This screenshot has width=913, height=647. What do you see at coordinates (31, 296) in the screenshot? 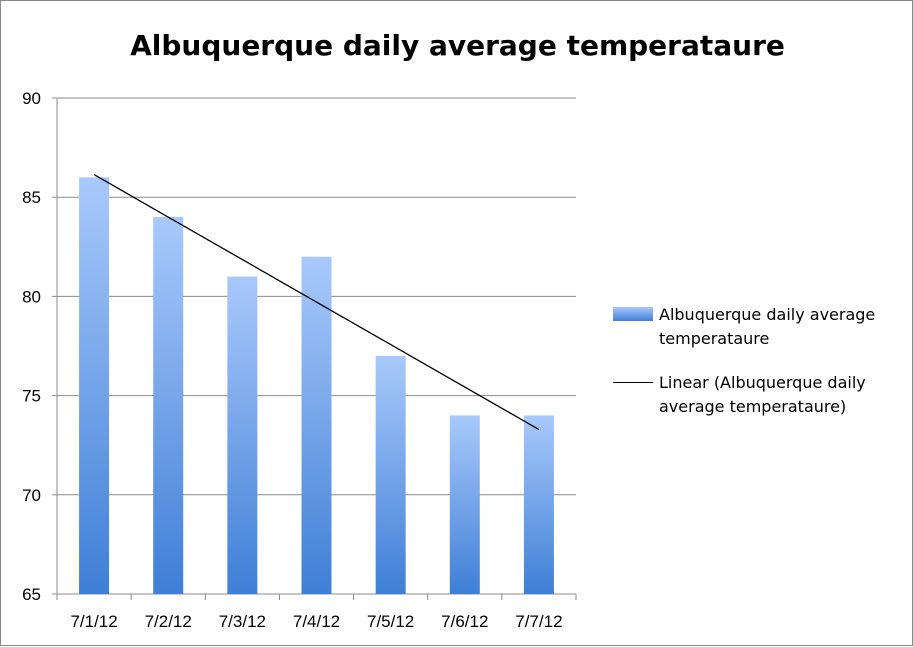
I see `y-tick-label: 80` at bounding box center [31, 296].